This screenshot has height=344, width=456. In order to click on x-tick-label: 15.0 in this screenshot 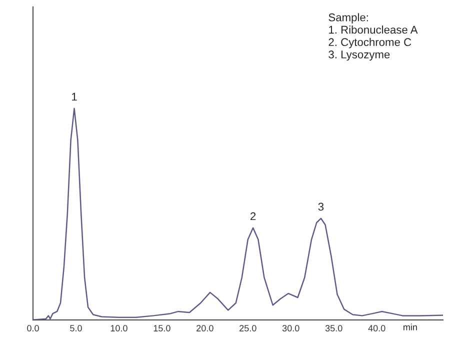, I will do `click(162, 328)`.